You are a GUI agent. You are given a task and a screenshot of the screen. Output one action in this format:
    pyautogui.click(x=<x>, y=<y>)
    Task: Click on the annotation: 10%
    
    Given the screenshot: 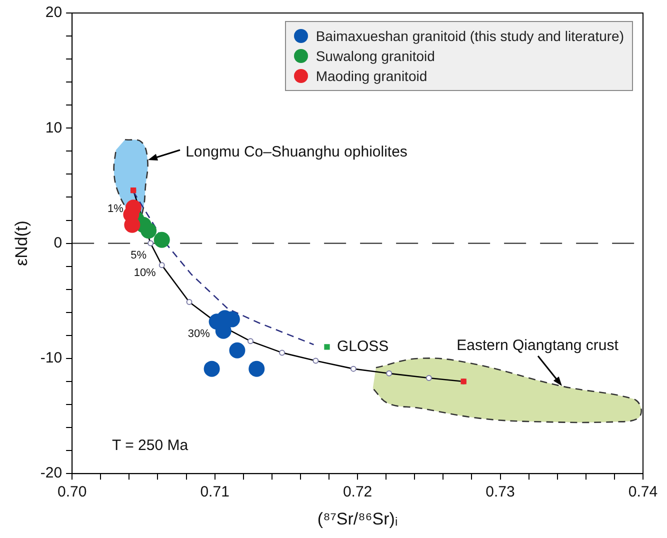 What is the action you would take?
    pyautogui.click(x=145, y=273)
    